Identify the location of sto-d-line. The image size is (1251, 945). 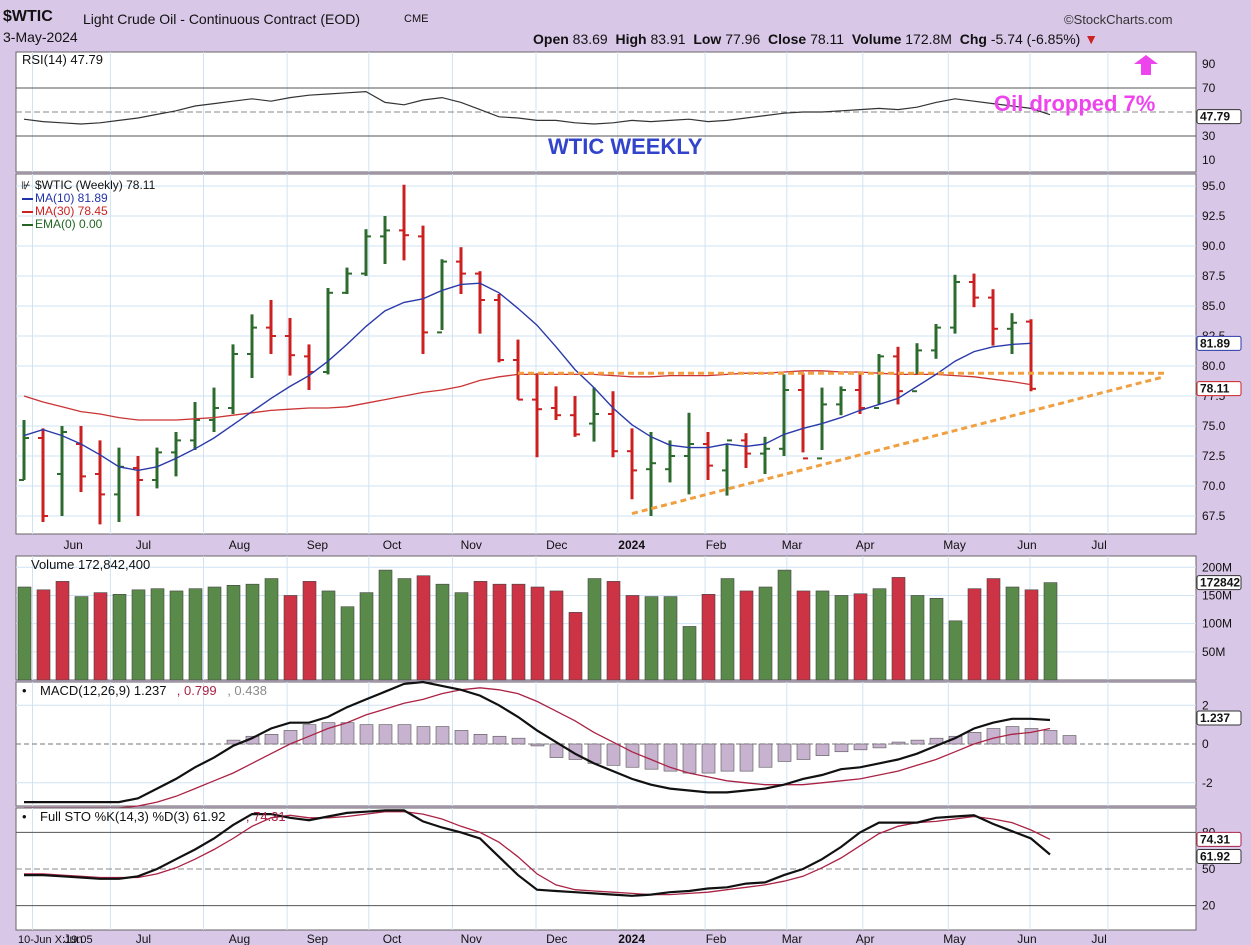
(537, 853).